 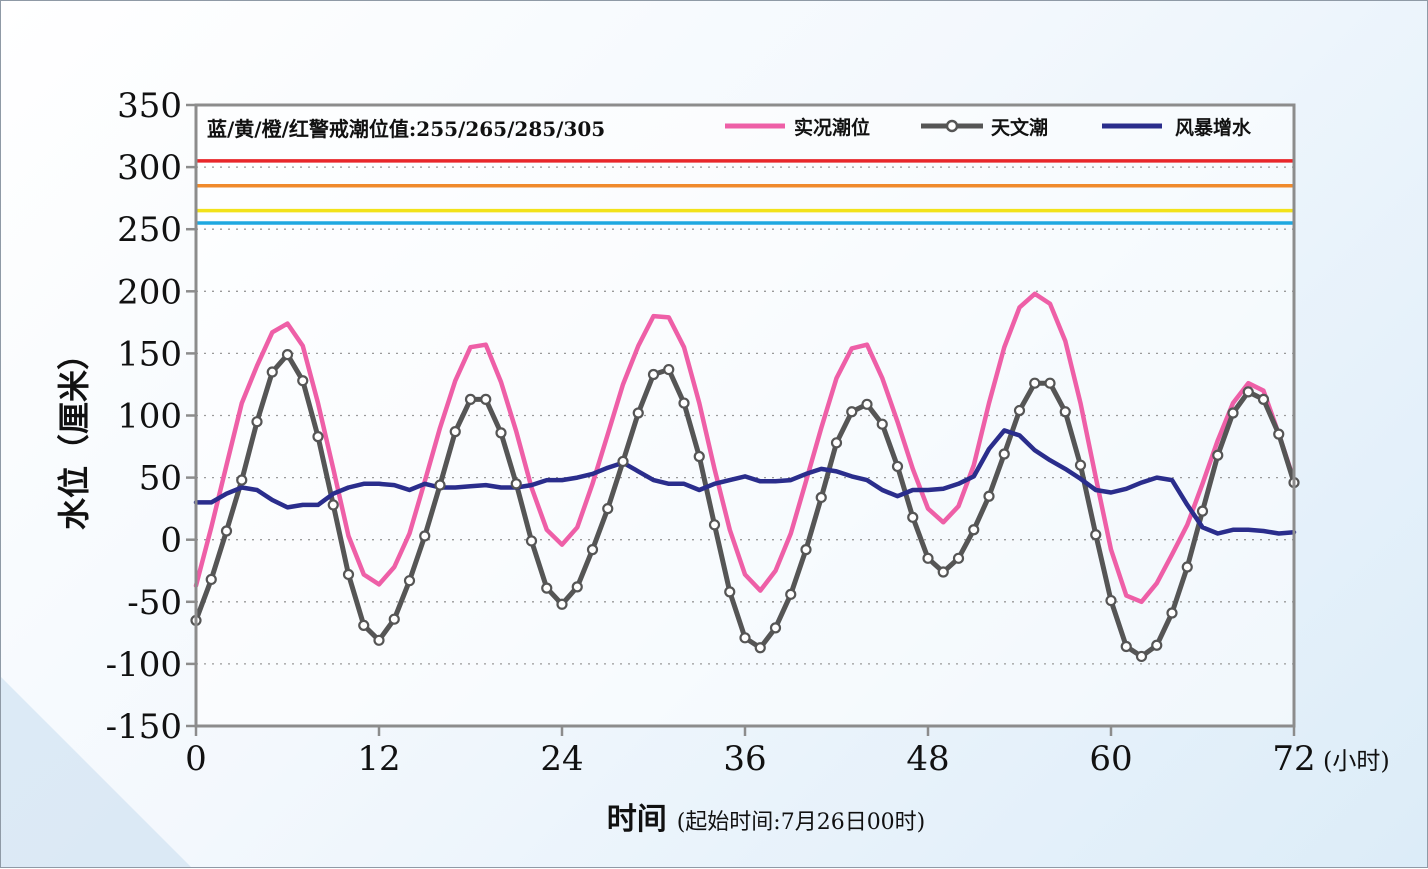 I want to click on y-tick-label: 50, so click(x=160, y=479).